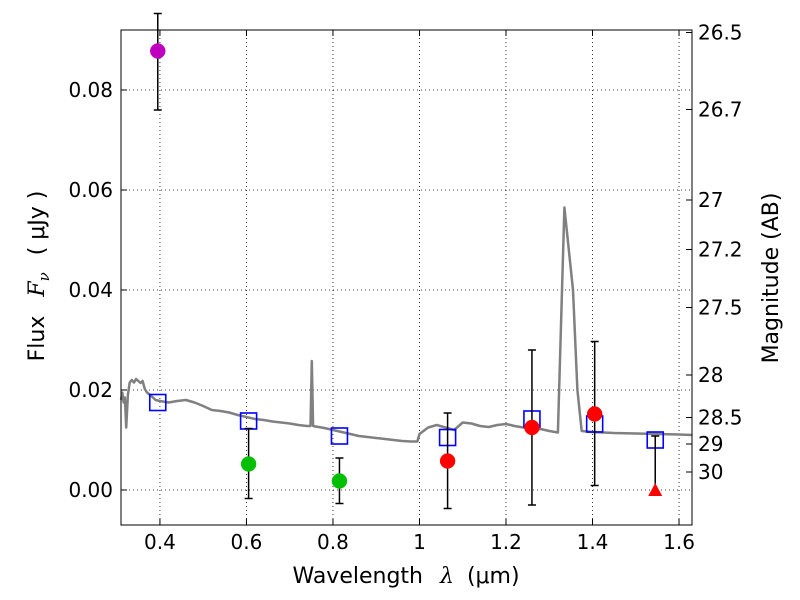 The width and height of the screenshot is (800, 600). Describe the element at coordinates (37, 223) in the screenshot. I see `y-axis-label-unit: ( μJy )` at that location.